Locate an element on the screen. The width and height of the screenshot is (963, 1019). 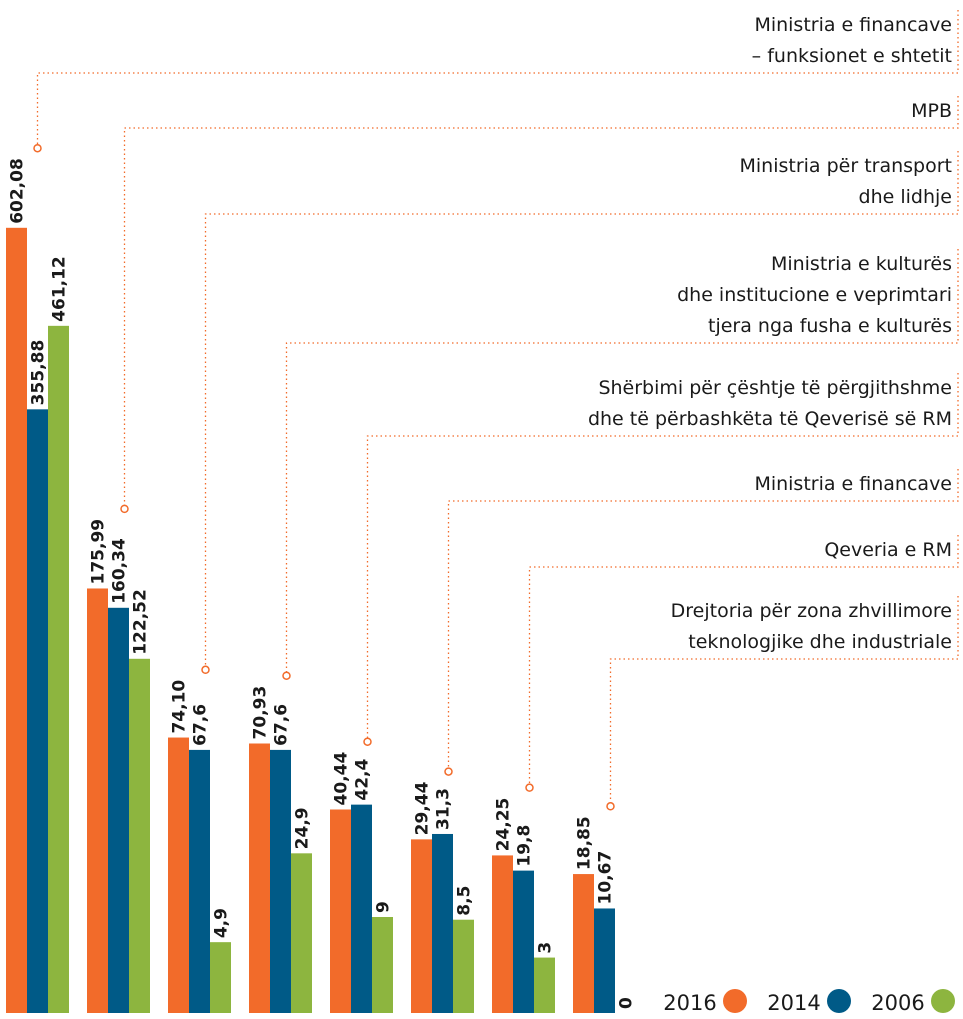
category-label: Ministria e kulturës is located at coordinates (861, 264).